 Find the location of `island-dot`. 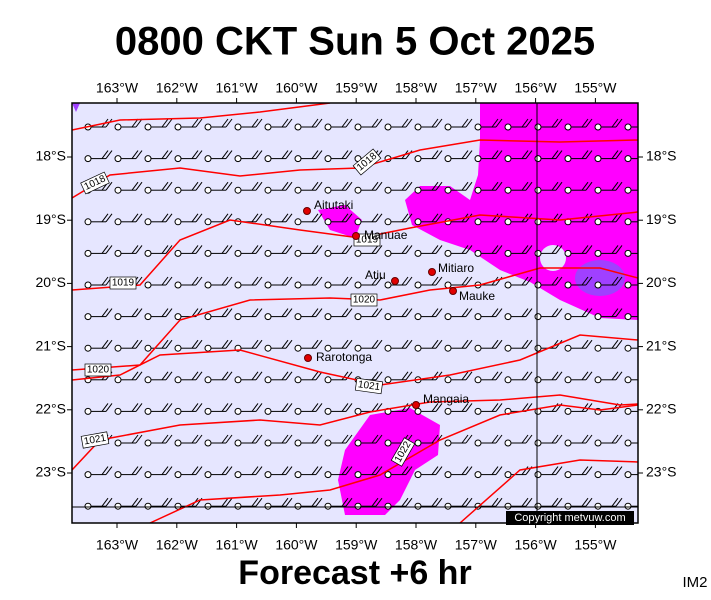

island-dot is located at coordinates (307, 211).